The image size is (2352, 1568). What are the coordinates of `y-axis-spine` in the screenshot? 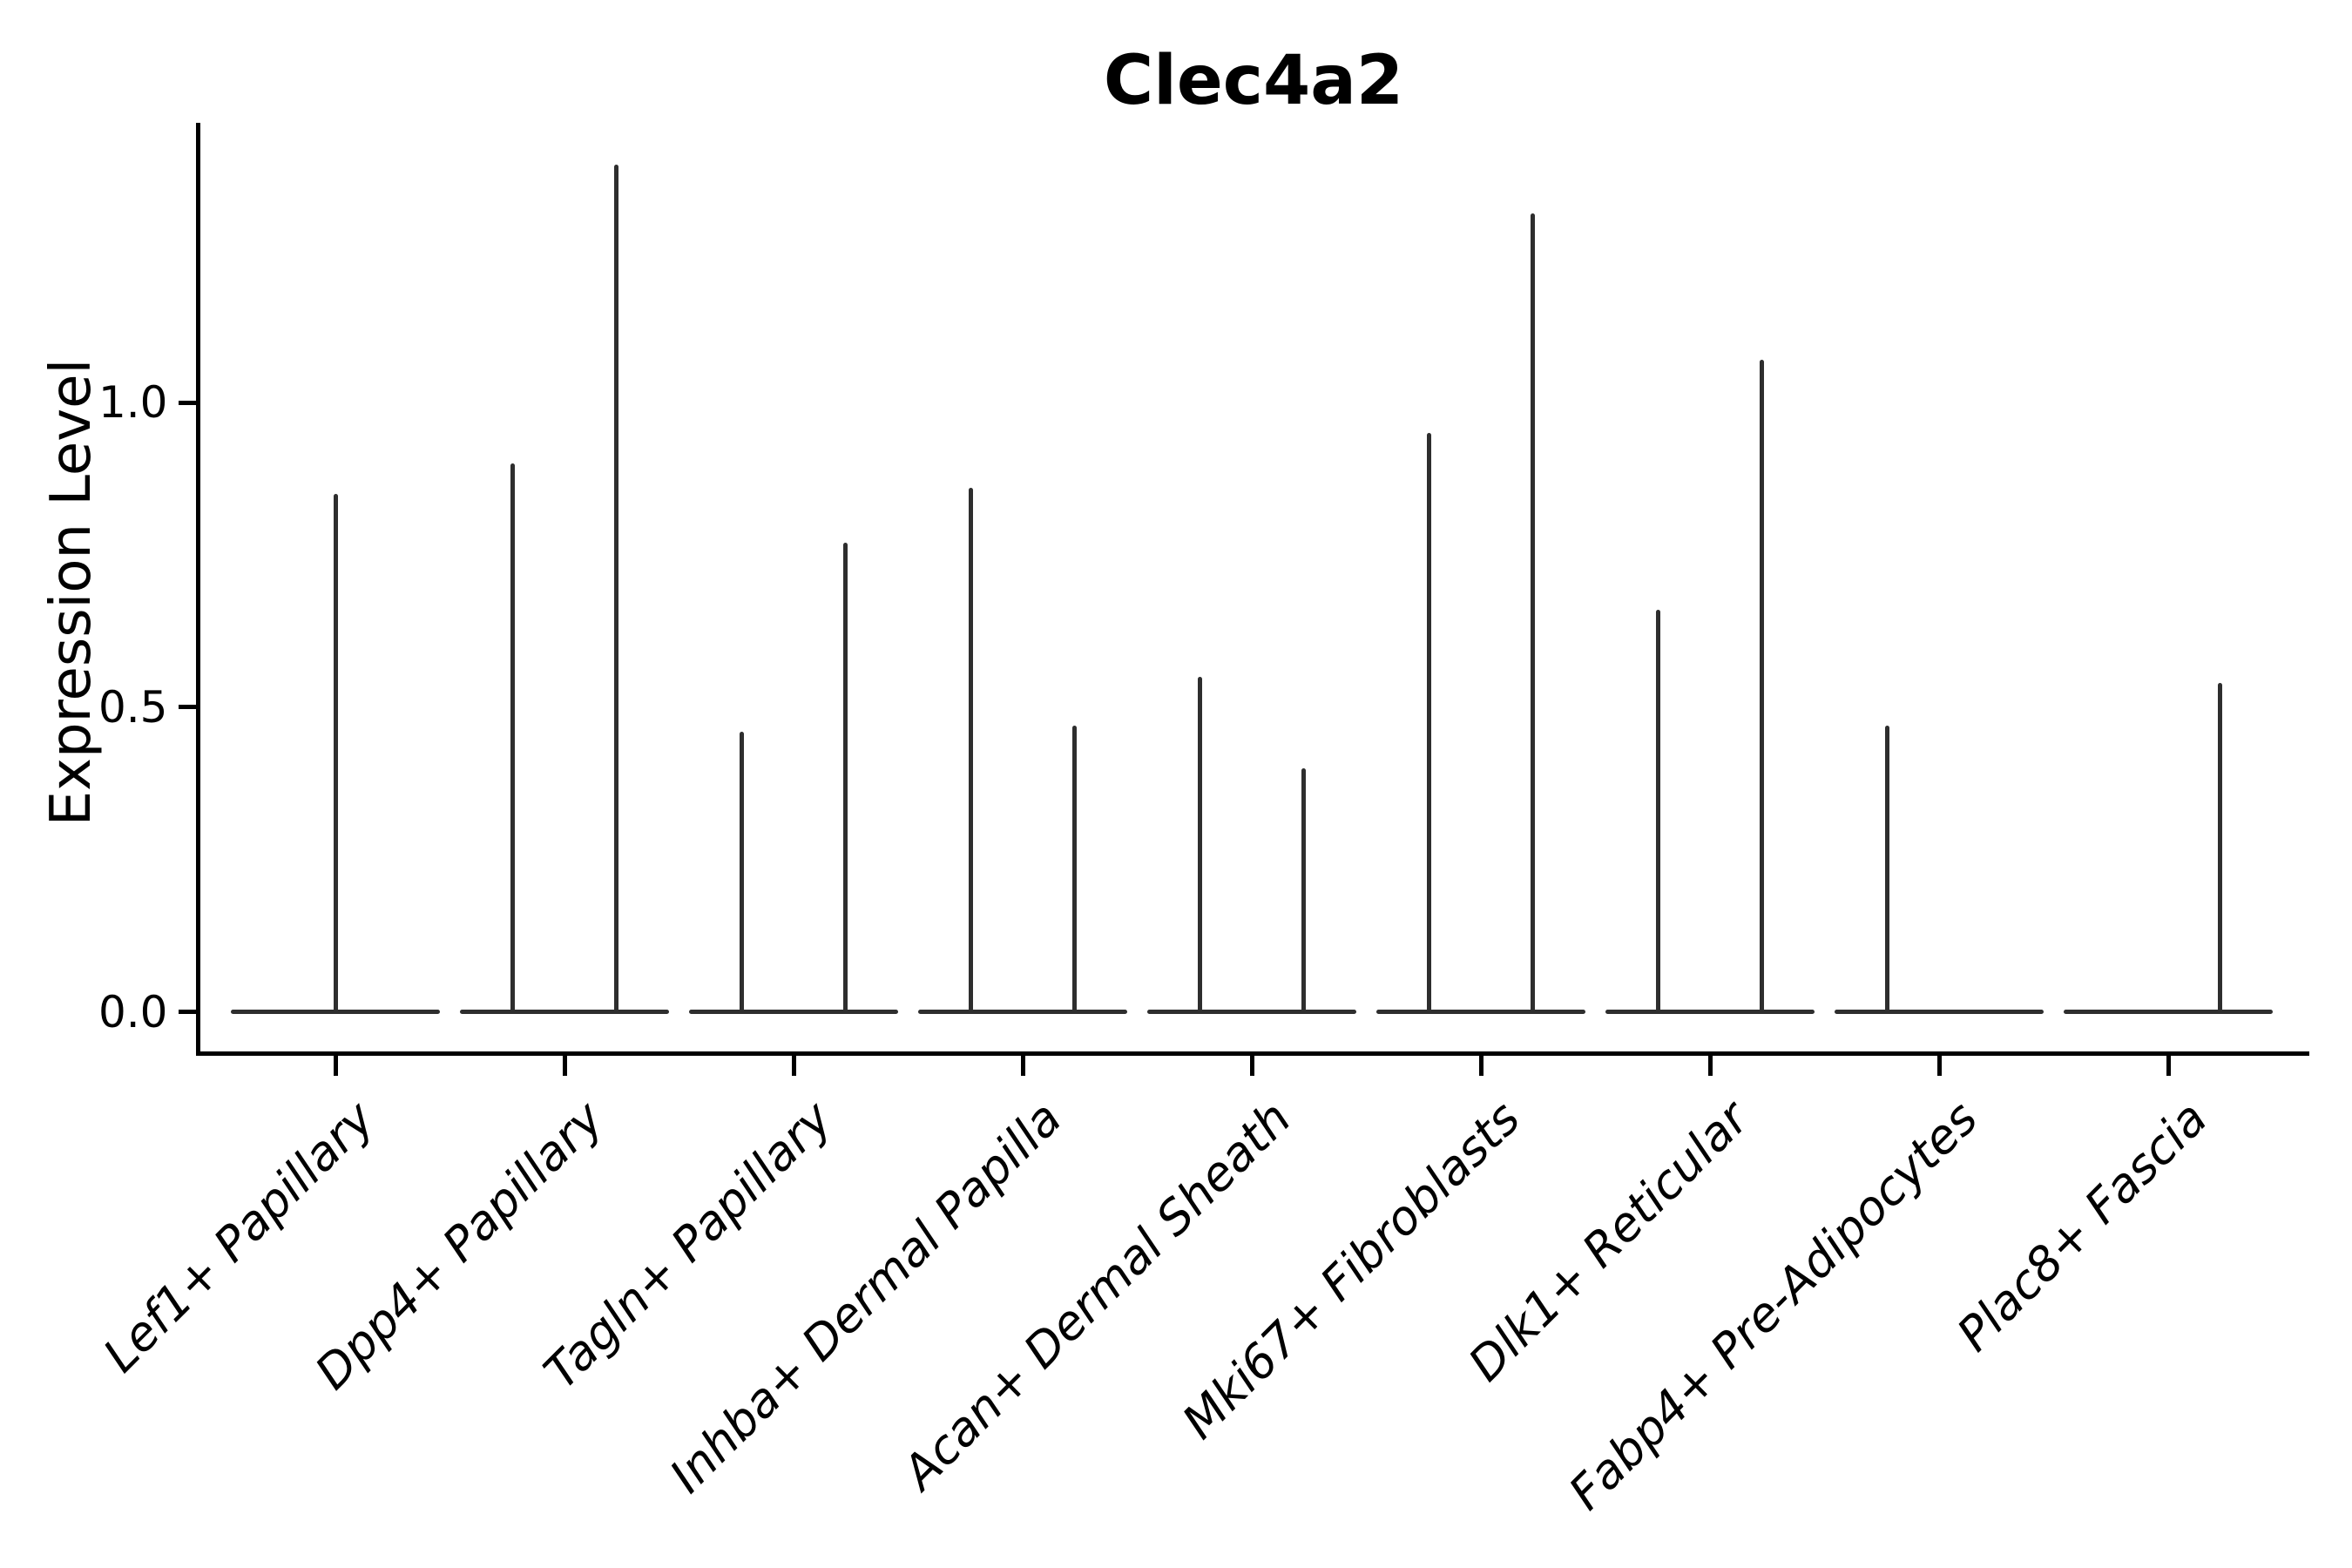 It's located at (198, 589).